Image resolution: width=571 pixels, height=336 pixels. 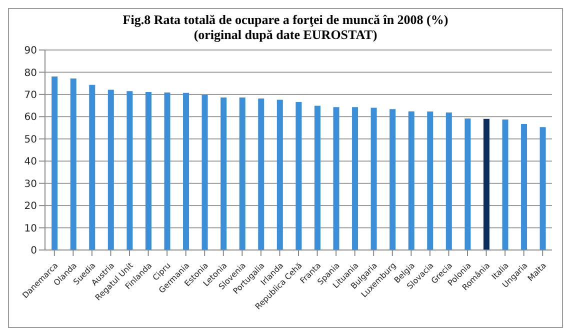 What do you see at coordinates (33, 251) in the screenshot?
I see `y-tick-label: 0` at bounding box center [33, 251].